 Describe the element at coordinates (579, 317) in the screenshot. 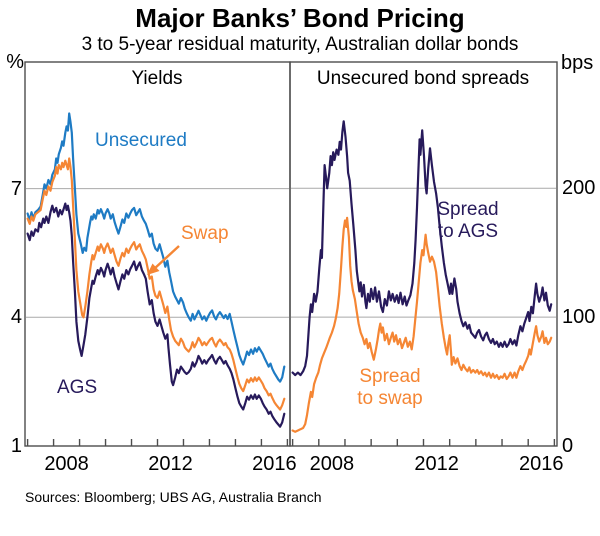

I see `y-tick-label: 100` at that location.